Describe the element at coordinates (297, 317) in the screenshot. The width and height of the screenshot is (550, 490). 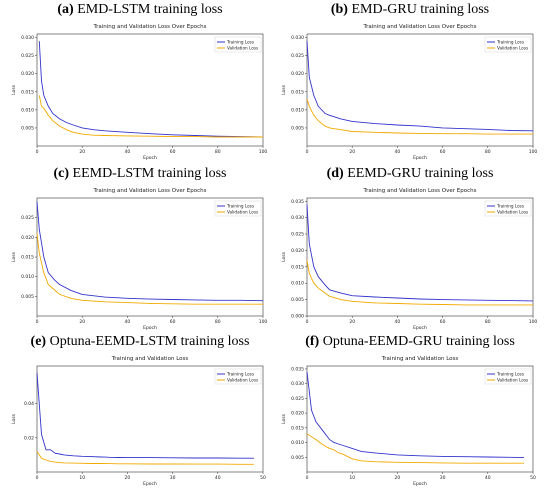
I see `y-tick-label: 0.000` at that location.